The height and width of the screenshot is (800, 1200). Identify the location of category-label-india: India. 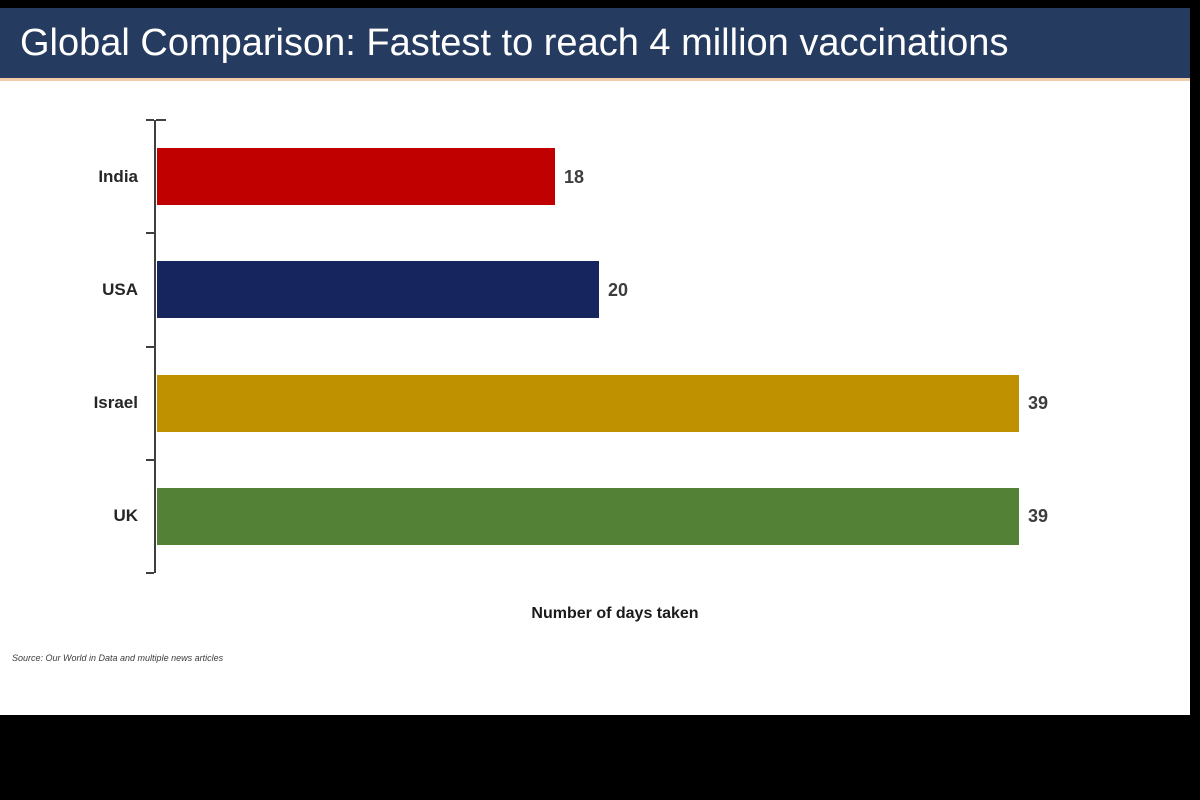
(118, 176).